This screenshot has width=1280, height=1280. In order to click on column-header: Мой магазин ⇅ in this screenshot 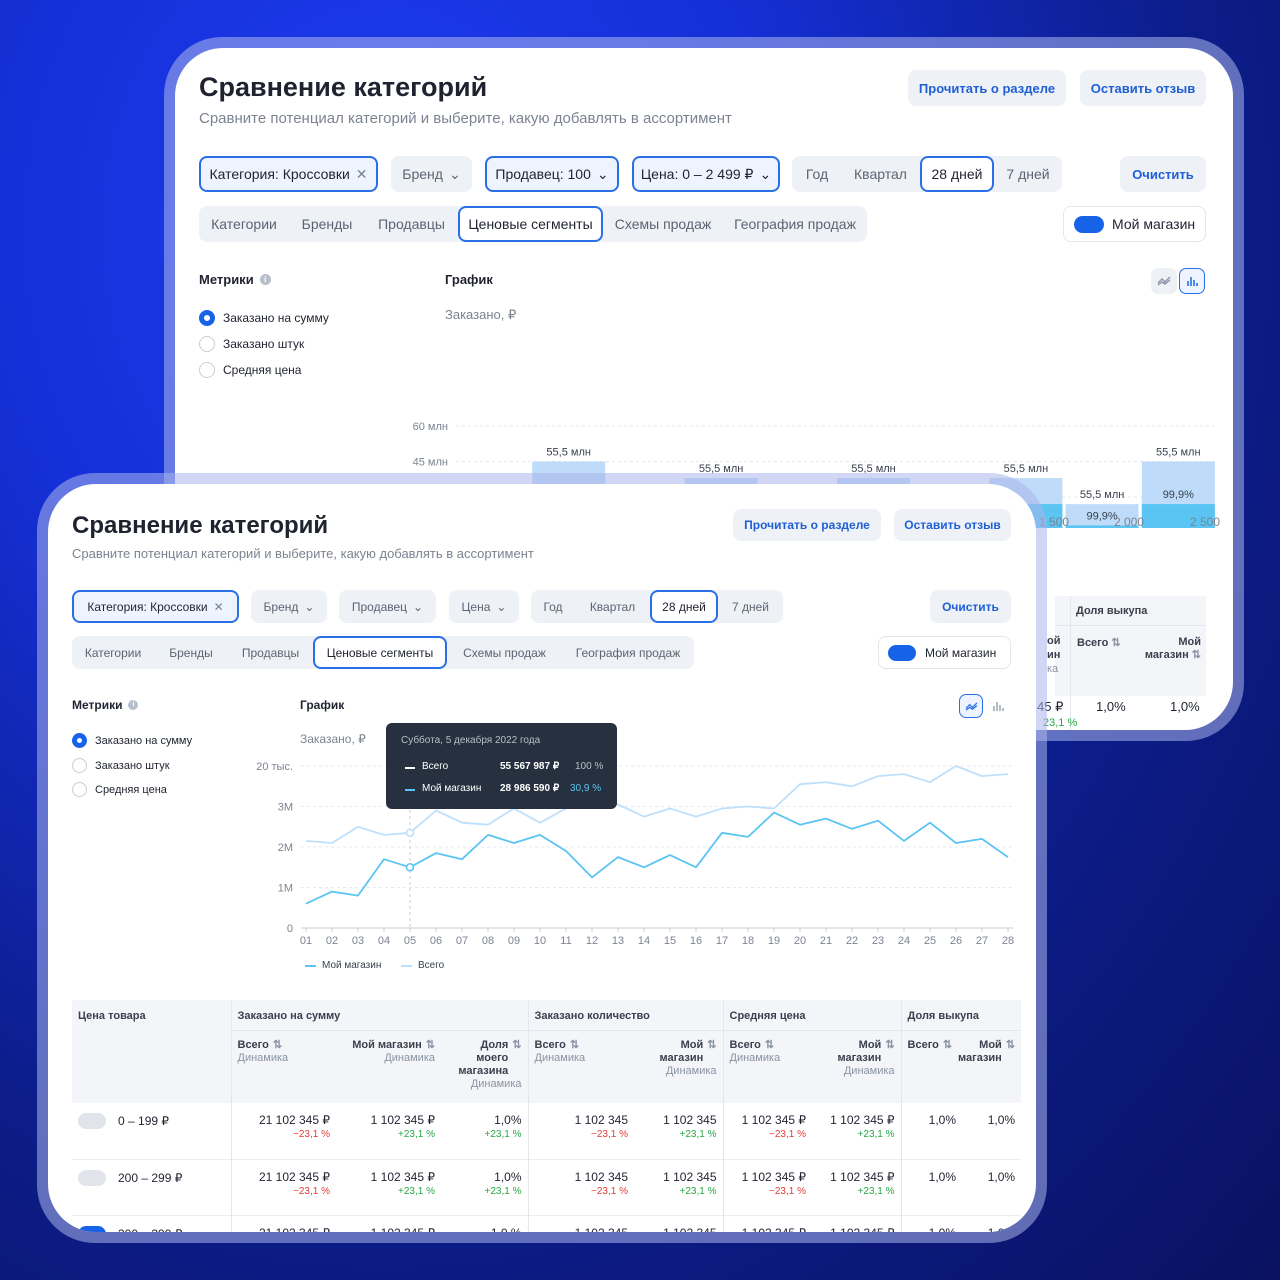, I will do `click(989, 1067)`.